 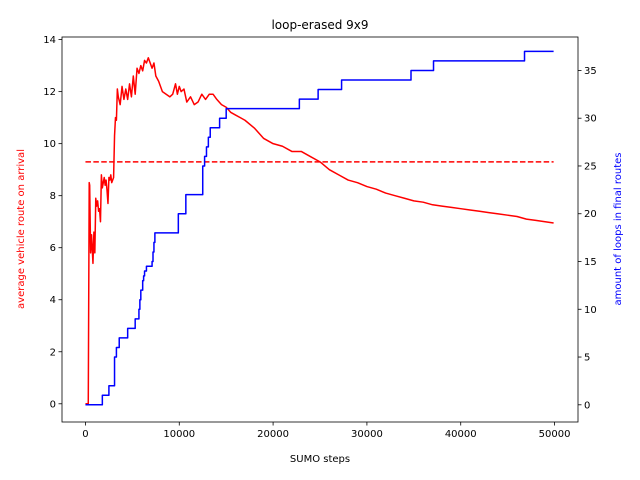 I want to click on y-left-tick-label: 0, so click(x=53, y=404).